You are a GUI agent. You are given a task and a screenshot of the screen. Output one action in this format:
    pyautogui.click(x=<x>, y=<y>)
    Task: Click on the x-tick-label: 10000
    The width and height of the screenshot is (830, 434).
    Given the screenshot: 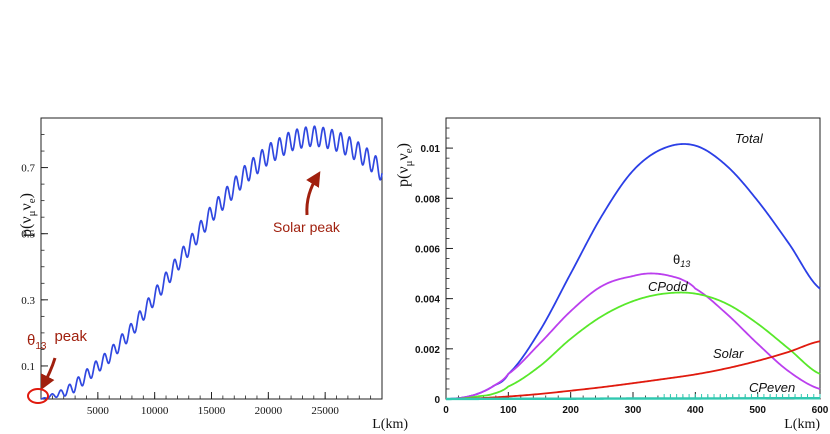 What is the action you would take?
    pyautogui.click(x=155, y=411)
    